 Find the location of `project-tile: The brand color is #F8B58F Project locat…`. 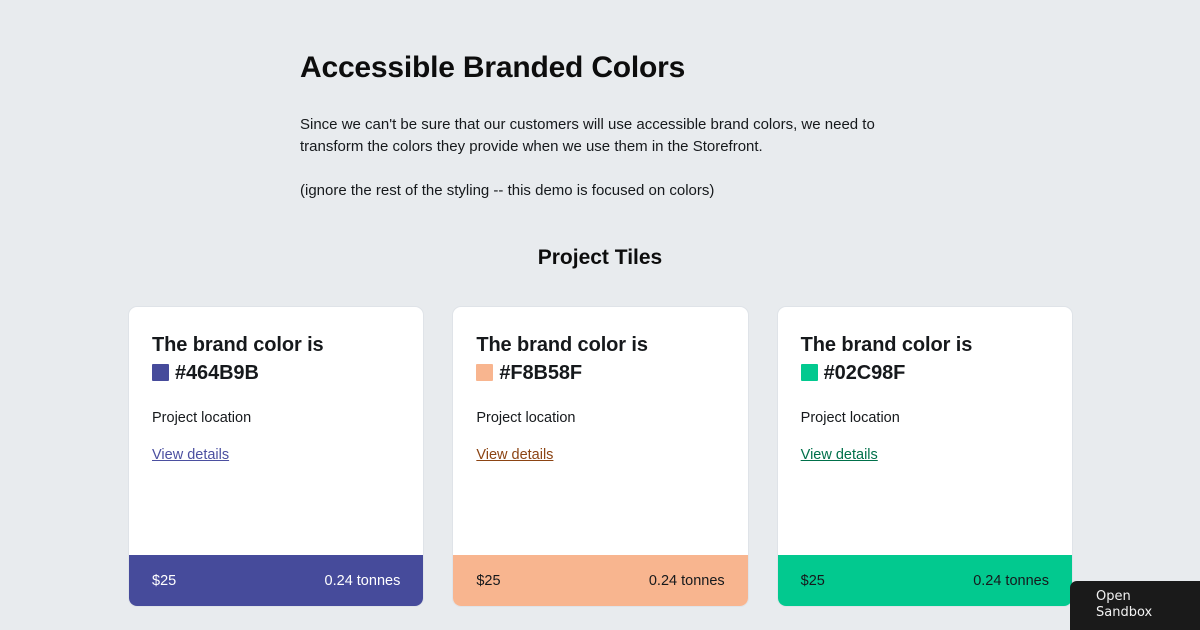

project-tile: The brand color is #F8B58F Project locat… is located at coordinates (600, 456).